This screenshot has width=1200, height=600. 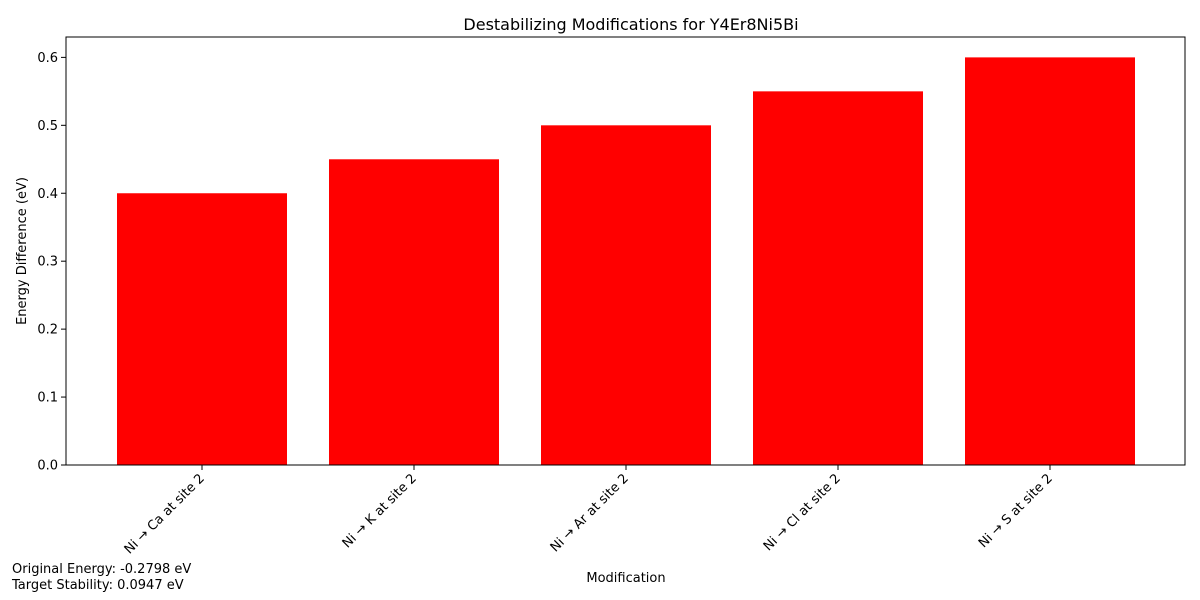 What do you see at coordinates (590, 513) in the screenshot?
I see `x-tick-label: Ni → Ar at site 2` at bounding box center [590, 513].